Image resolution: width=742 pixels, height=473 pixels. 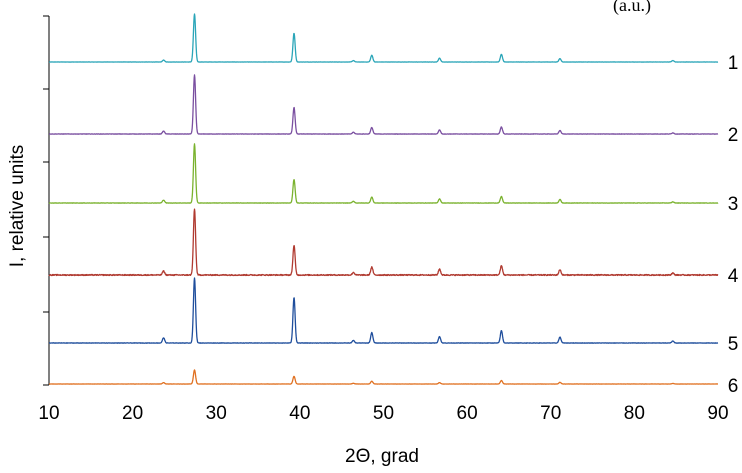 I want to click on top-note: (a.u.), so click(x=632, y=8).